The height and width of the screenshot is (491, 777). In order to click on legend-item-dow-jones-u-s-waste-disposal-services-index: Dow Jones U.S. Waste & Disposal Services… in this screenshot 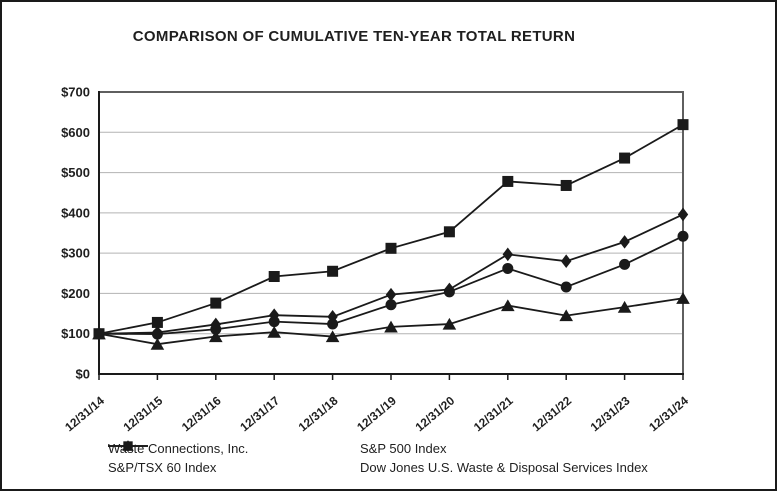, I will do `click(378, 458)`.